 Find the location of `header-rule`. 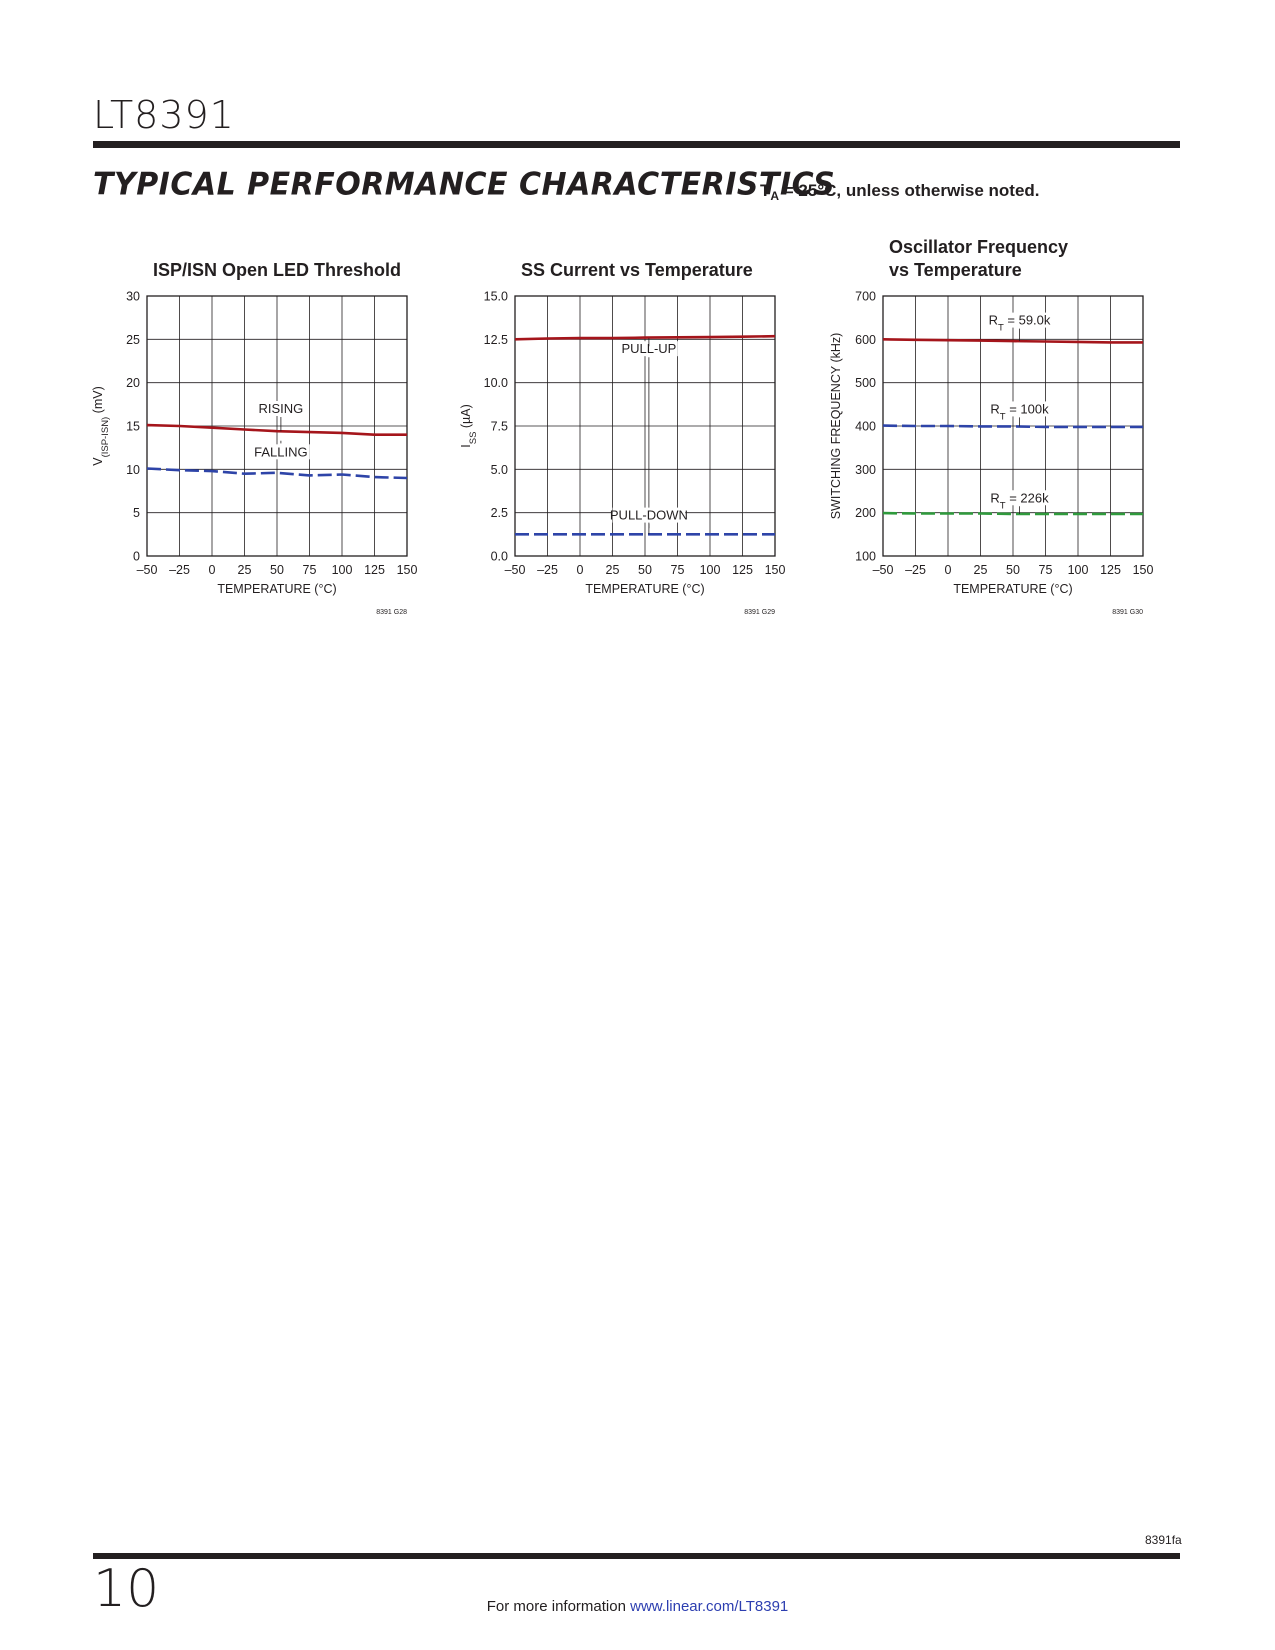

header-rule is located at coordinates (636, 144).